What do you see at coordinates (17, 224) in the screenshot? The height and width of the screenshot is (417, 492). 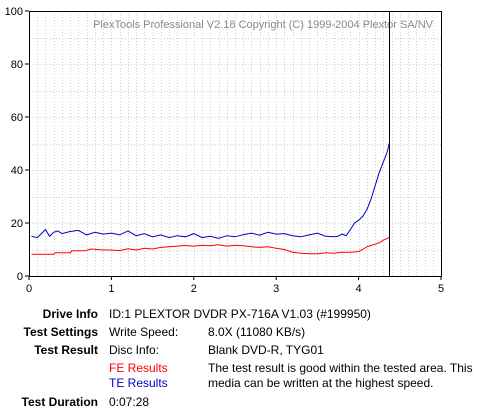 I see `y-tick-label: 20` at bounding box center [17, 224].